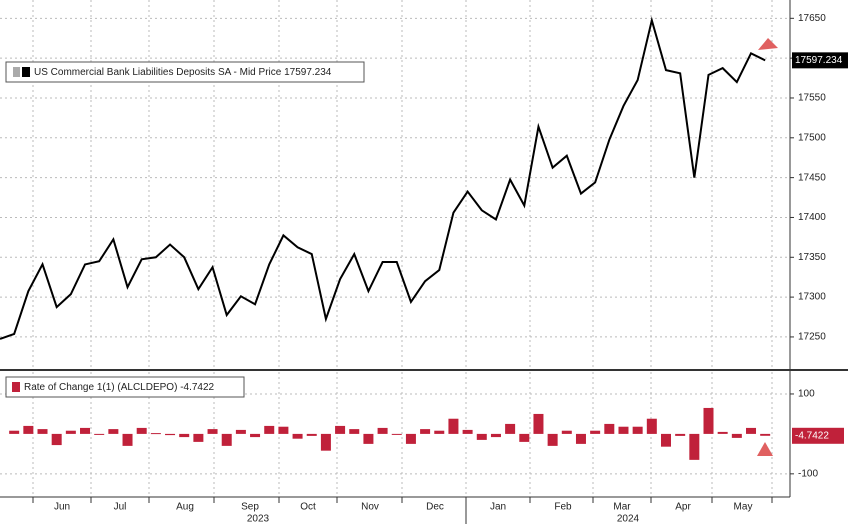 The width and height of the screenshot is (848, 524). I want to click on year-label: 2024, so click(628, 519).